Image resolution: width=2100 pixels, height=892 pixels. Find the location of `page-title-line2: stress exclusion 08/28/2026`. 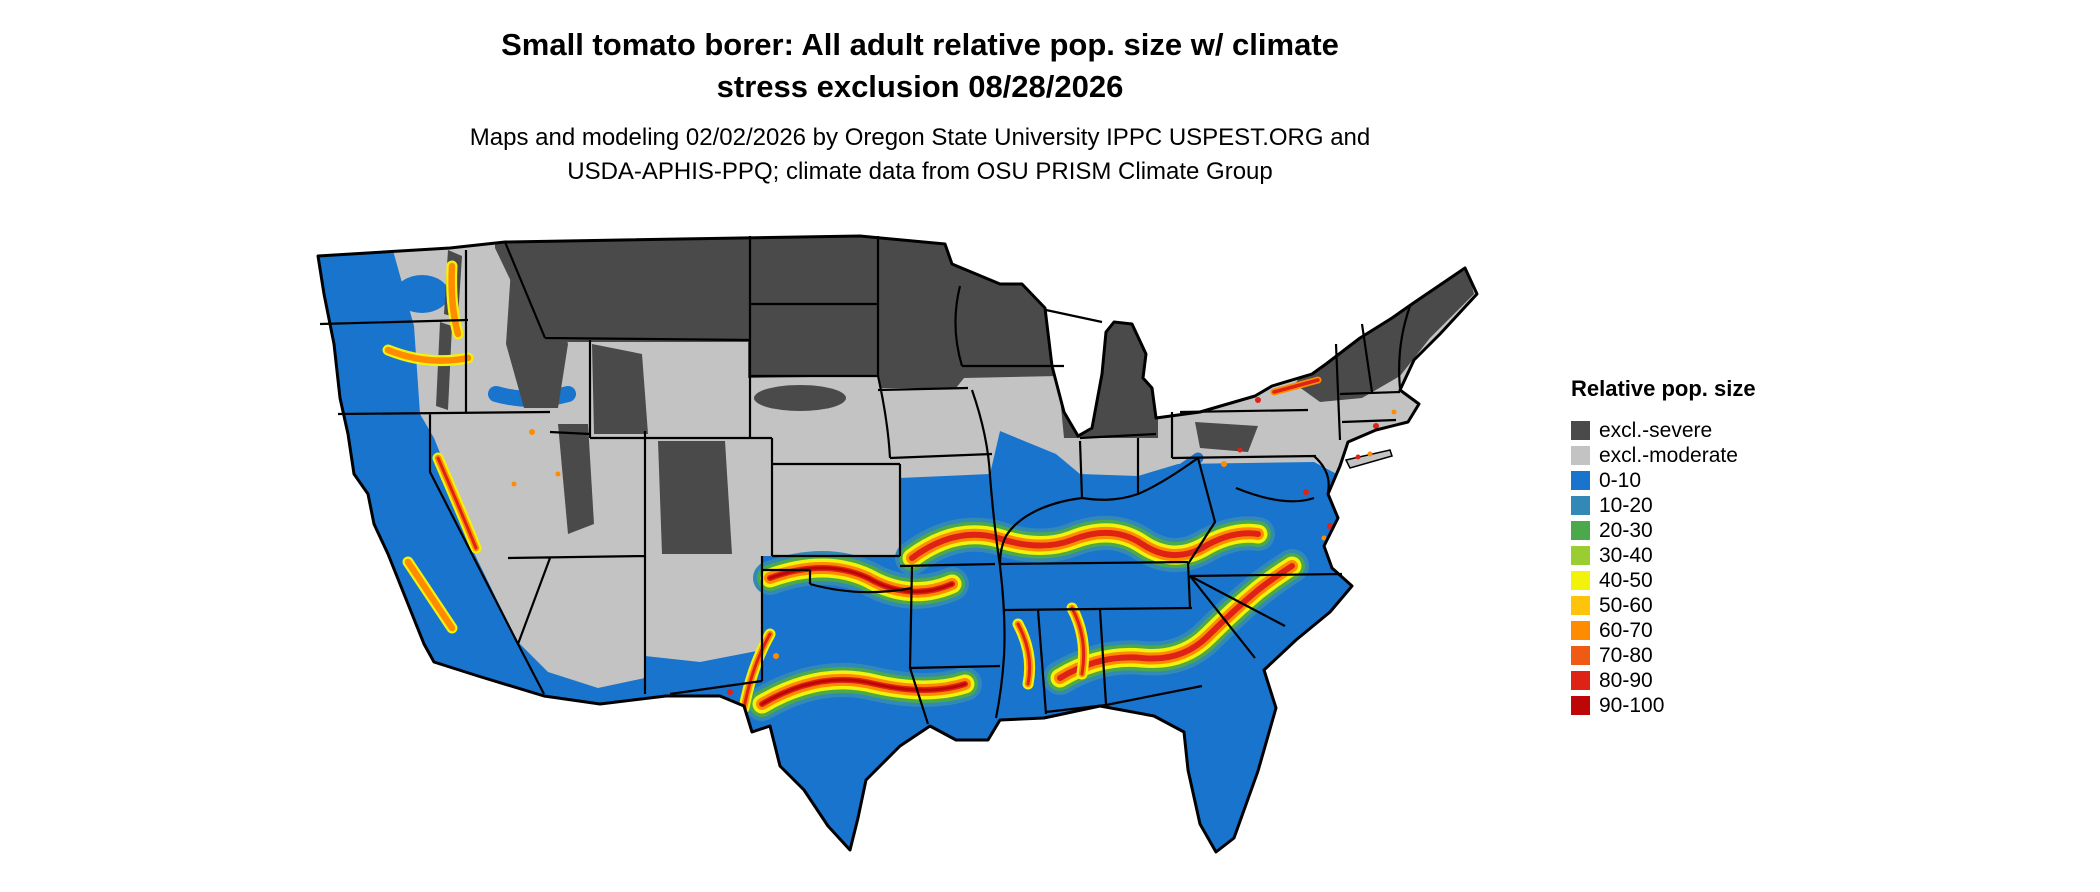

page-title-line2: stress exclusion 08/28/2026 is located at coordinates (920, 86).